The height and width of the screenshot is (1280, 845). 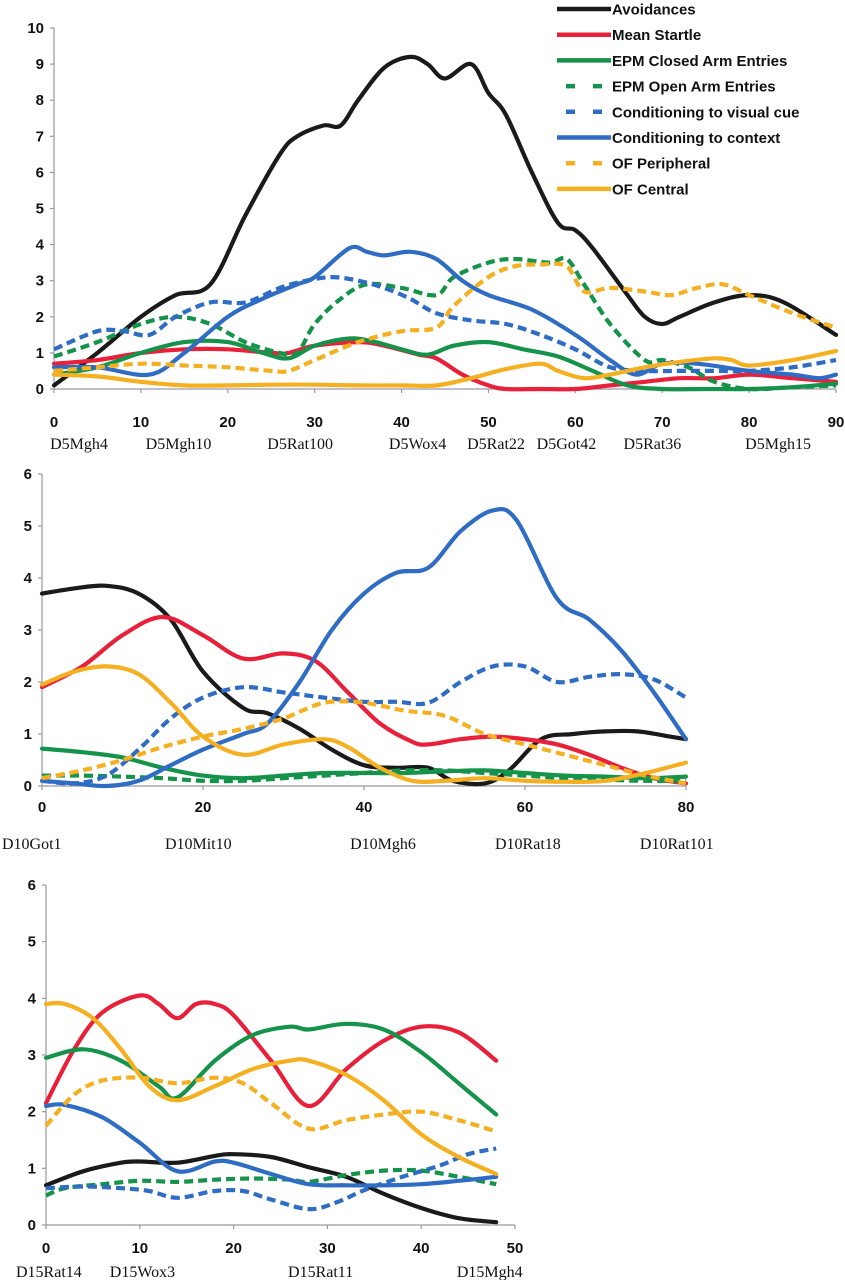 I want to click on series-line-avoidances, so click(x=271, y=1188).